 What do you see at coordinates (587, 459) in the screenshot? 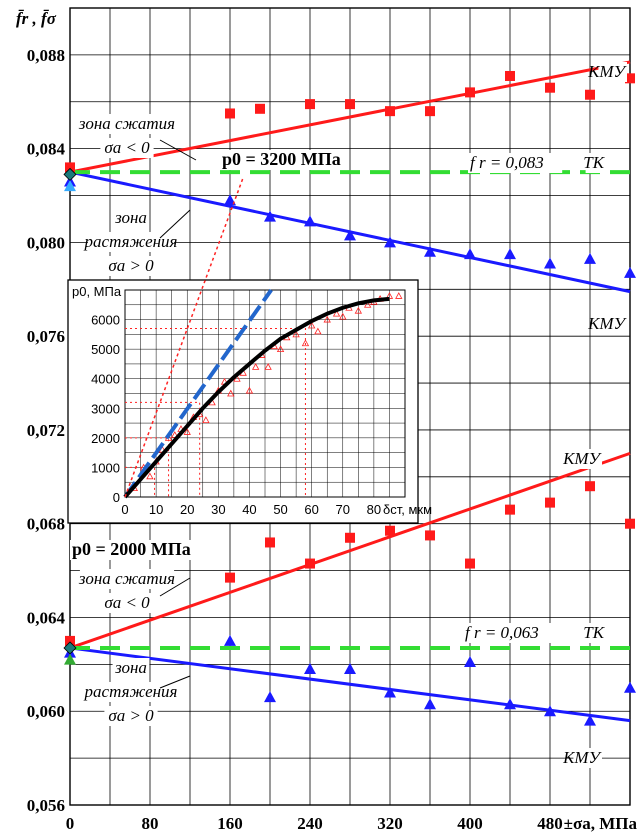
I see `kmu-label-3-bg` at bounding box center [587, 459].